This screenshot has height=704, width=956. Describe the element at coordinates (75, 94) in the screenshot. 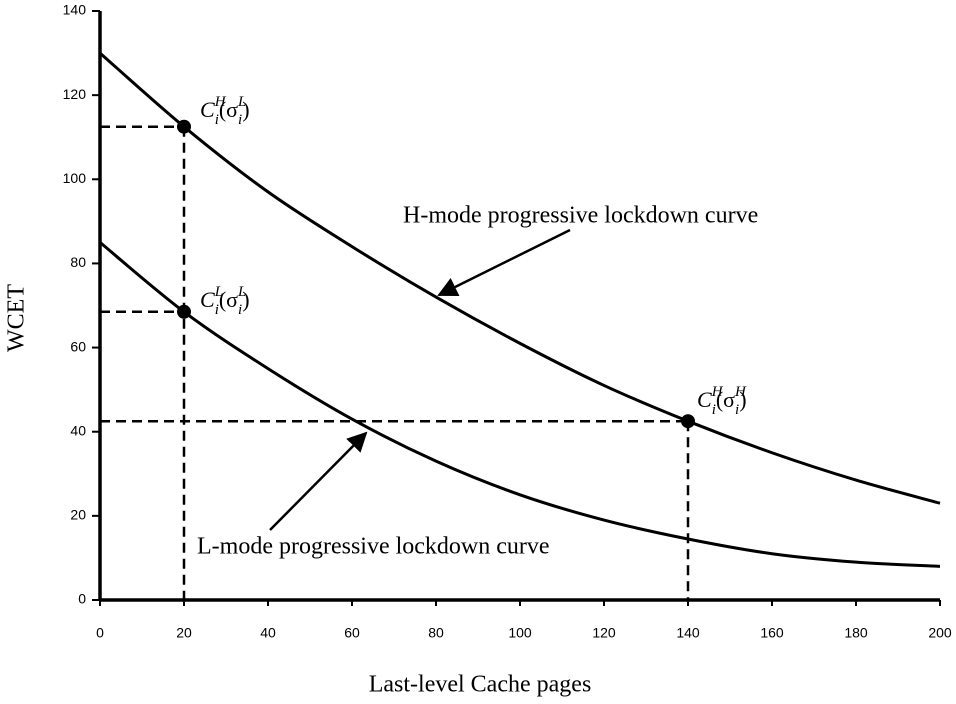

I see `y-tick-label: 120` at that location.